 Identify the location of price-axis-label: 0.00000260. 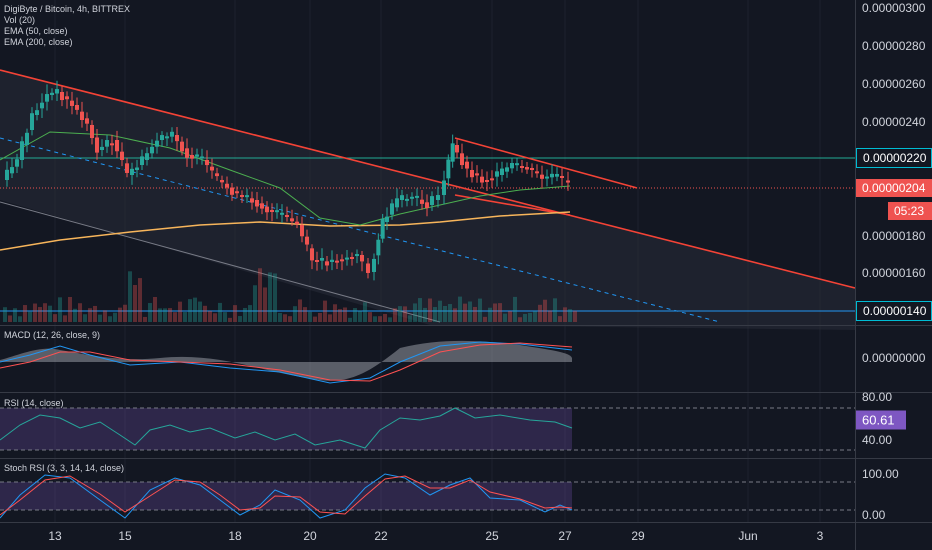
(894, 84).